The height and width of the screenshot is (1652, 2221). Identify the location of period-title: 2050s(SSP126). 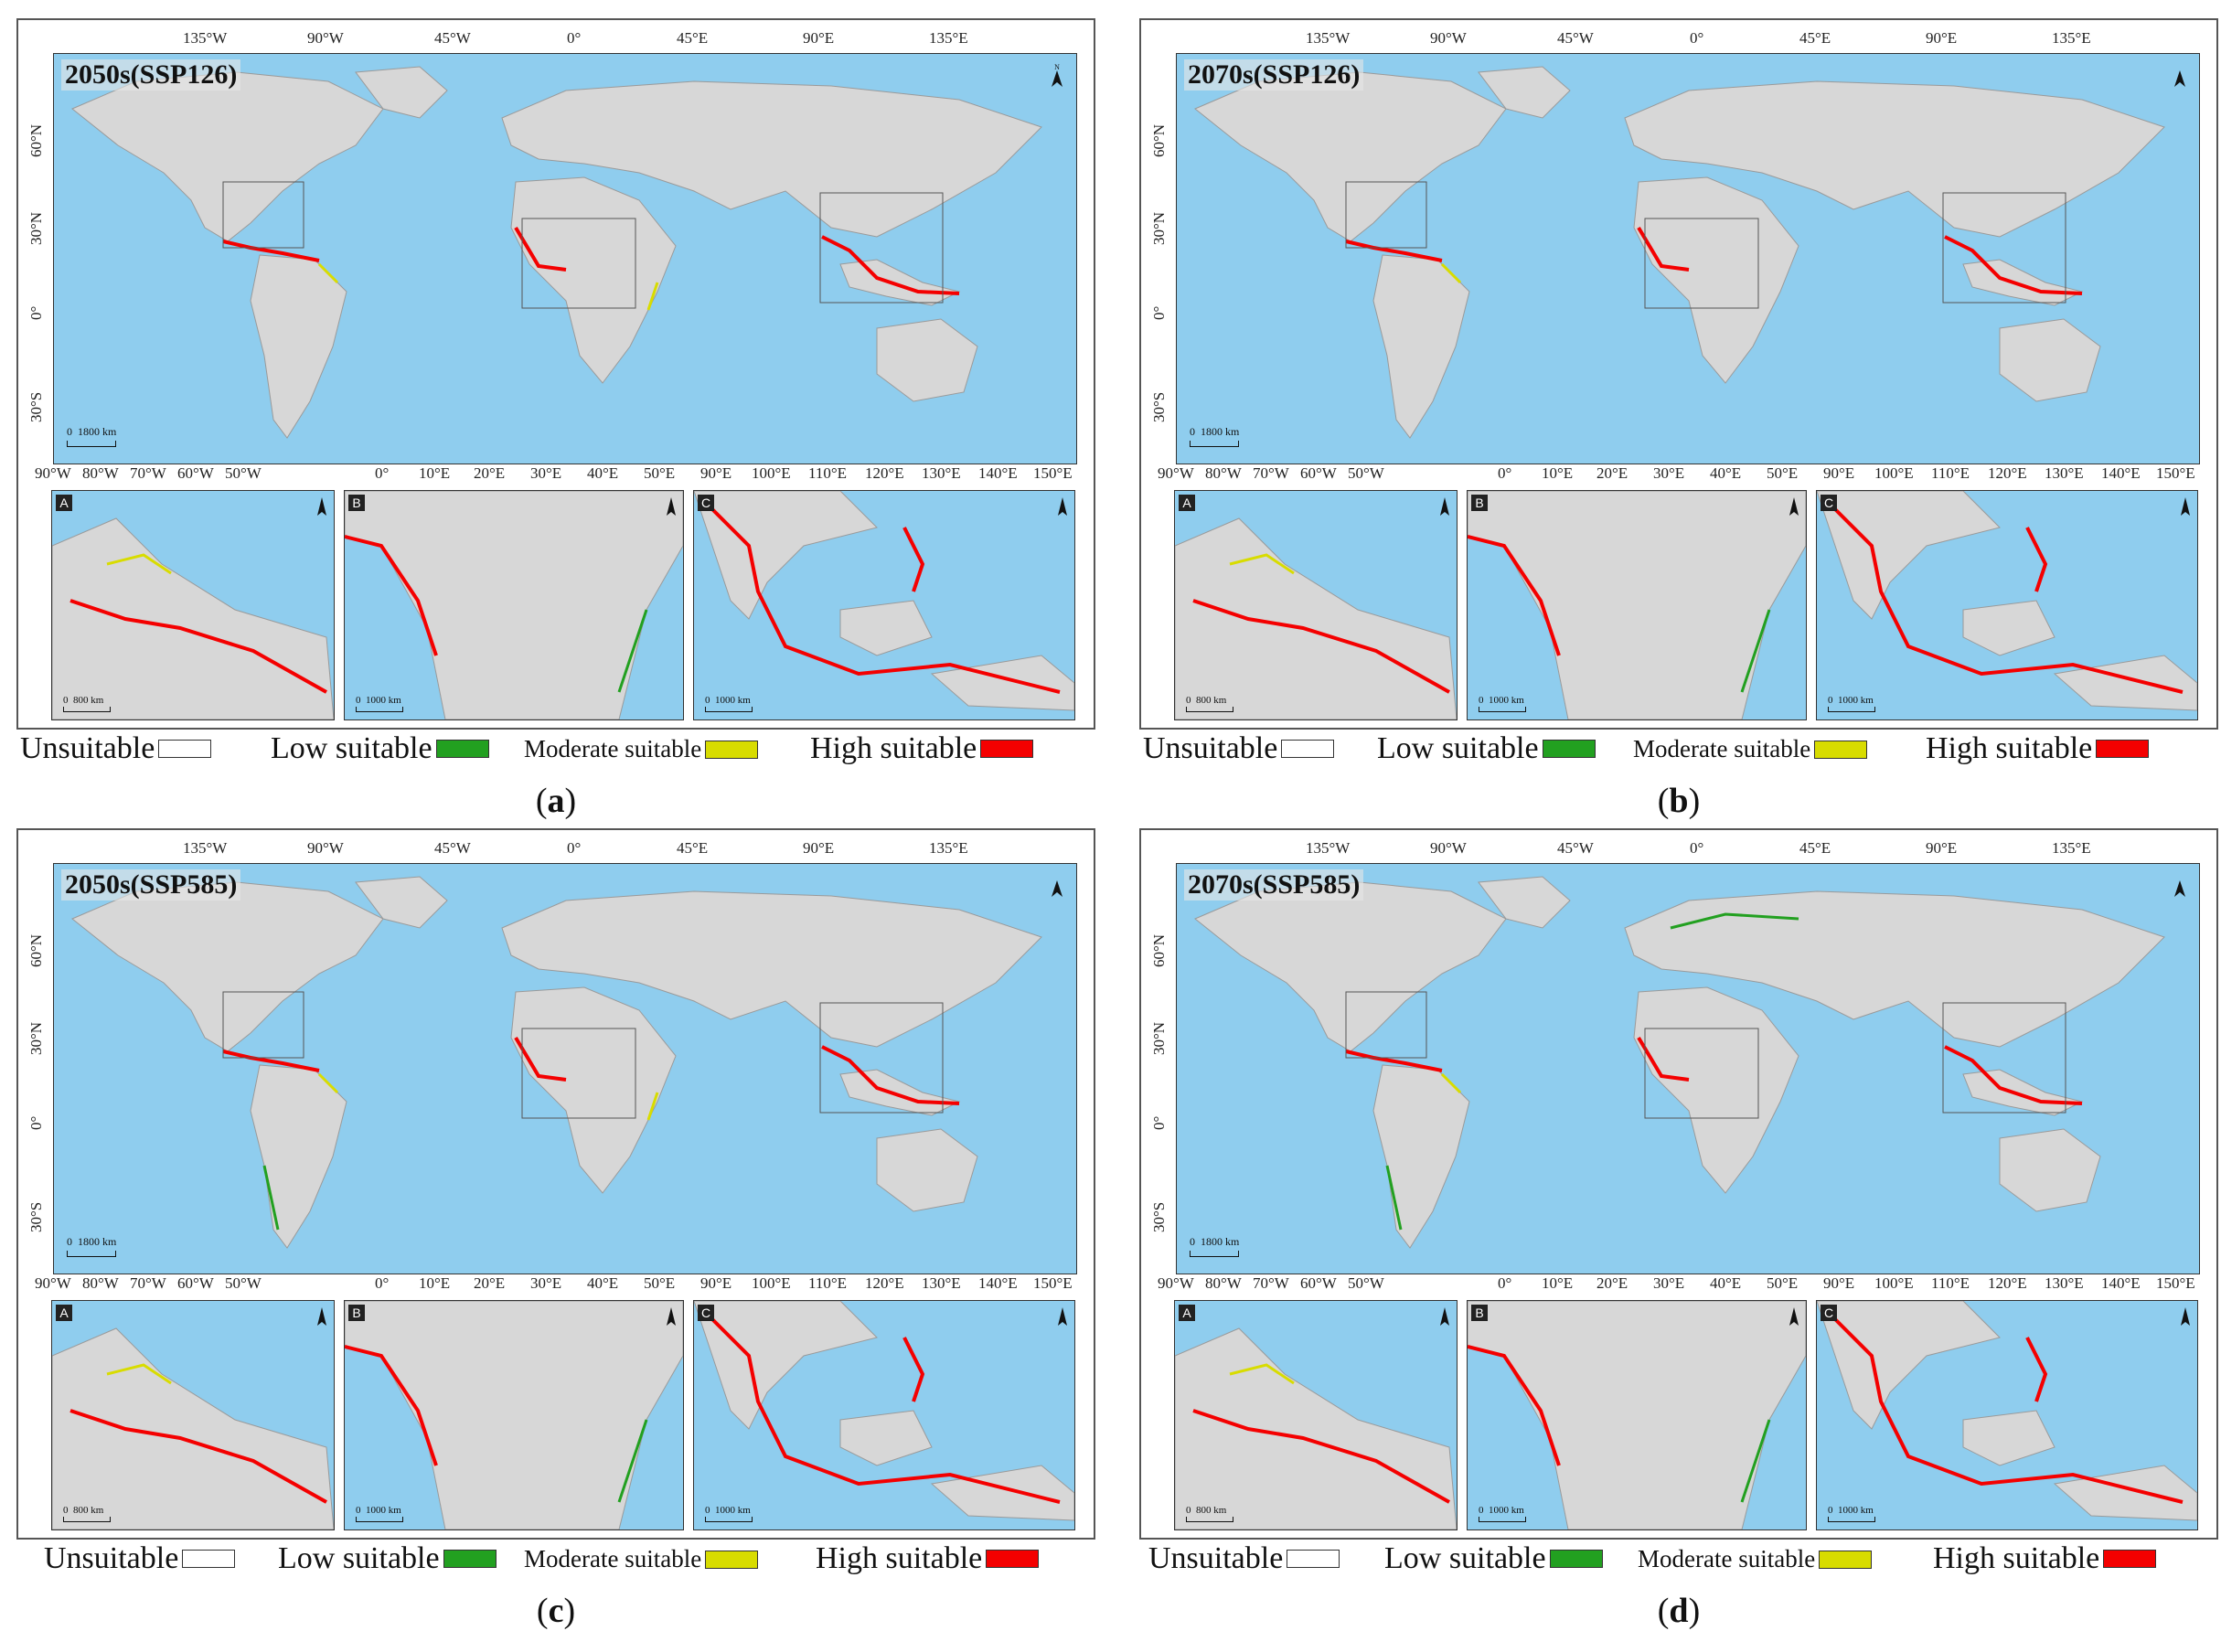
(151, 75).